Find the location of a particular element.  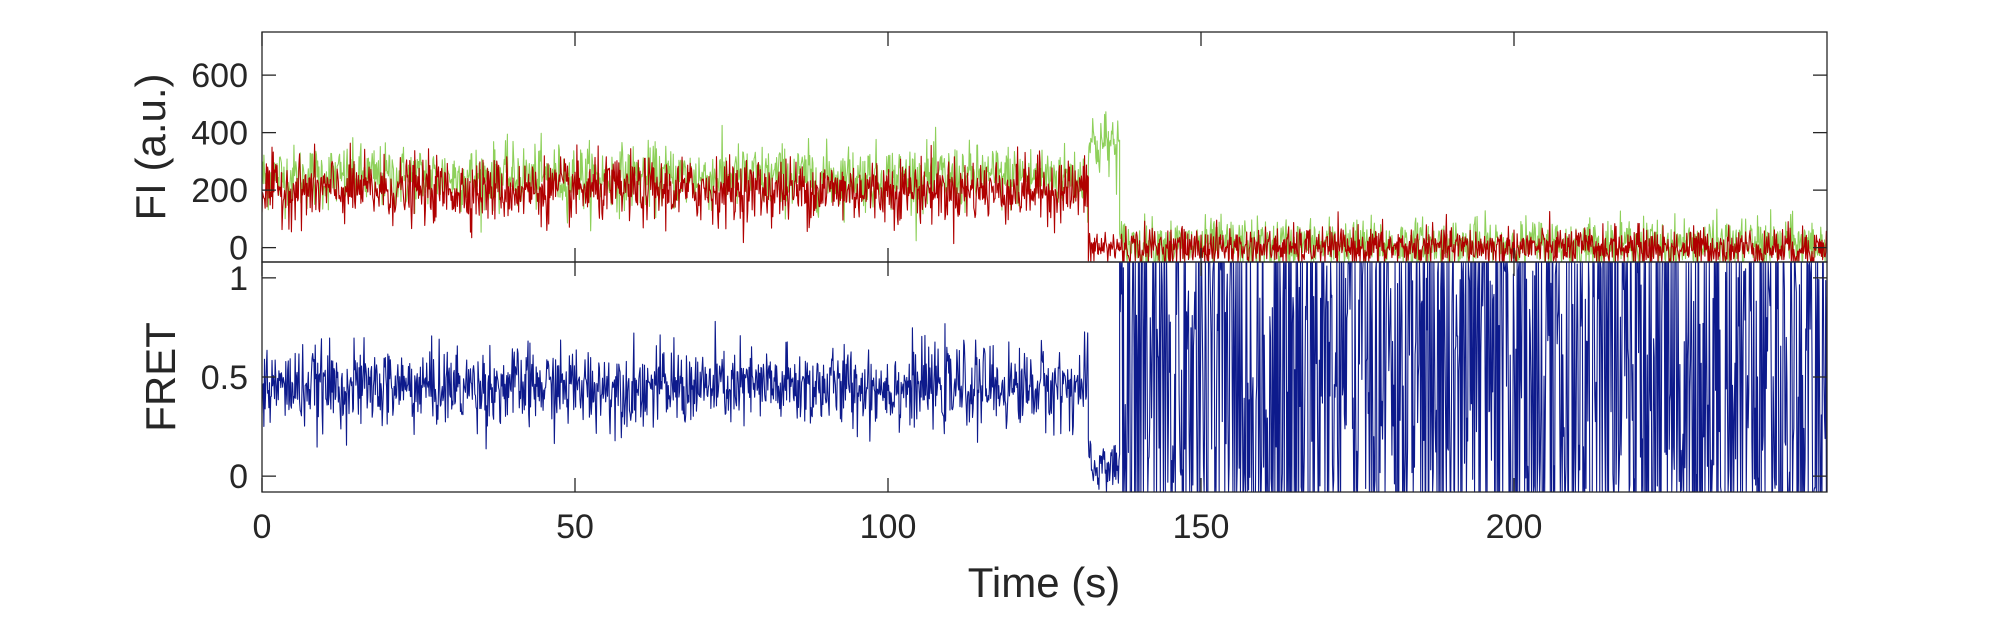

top-y-tick-label: 200 is located at coordinates (219, 191).